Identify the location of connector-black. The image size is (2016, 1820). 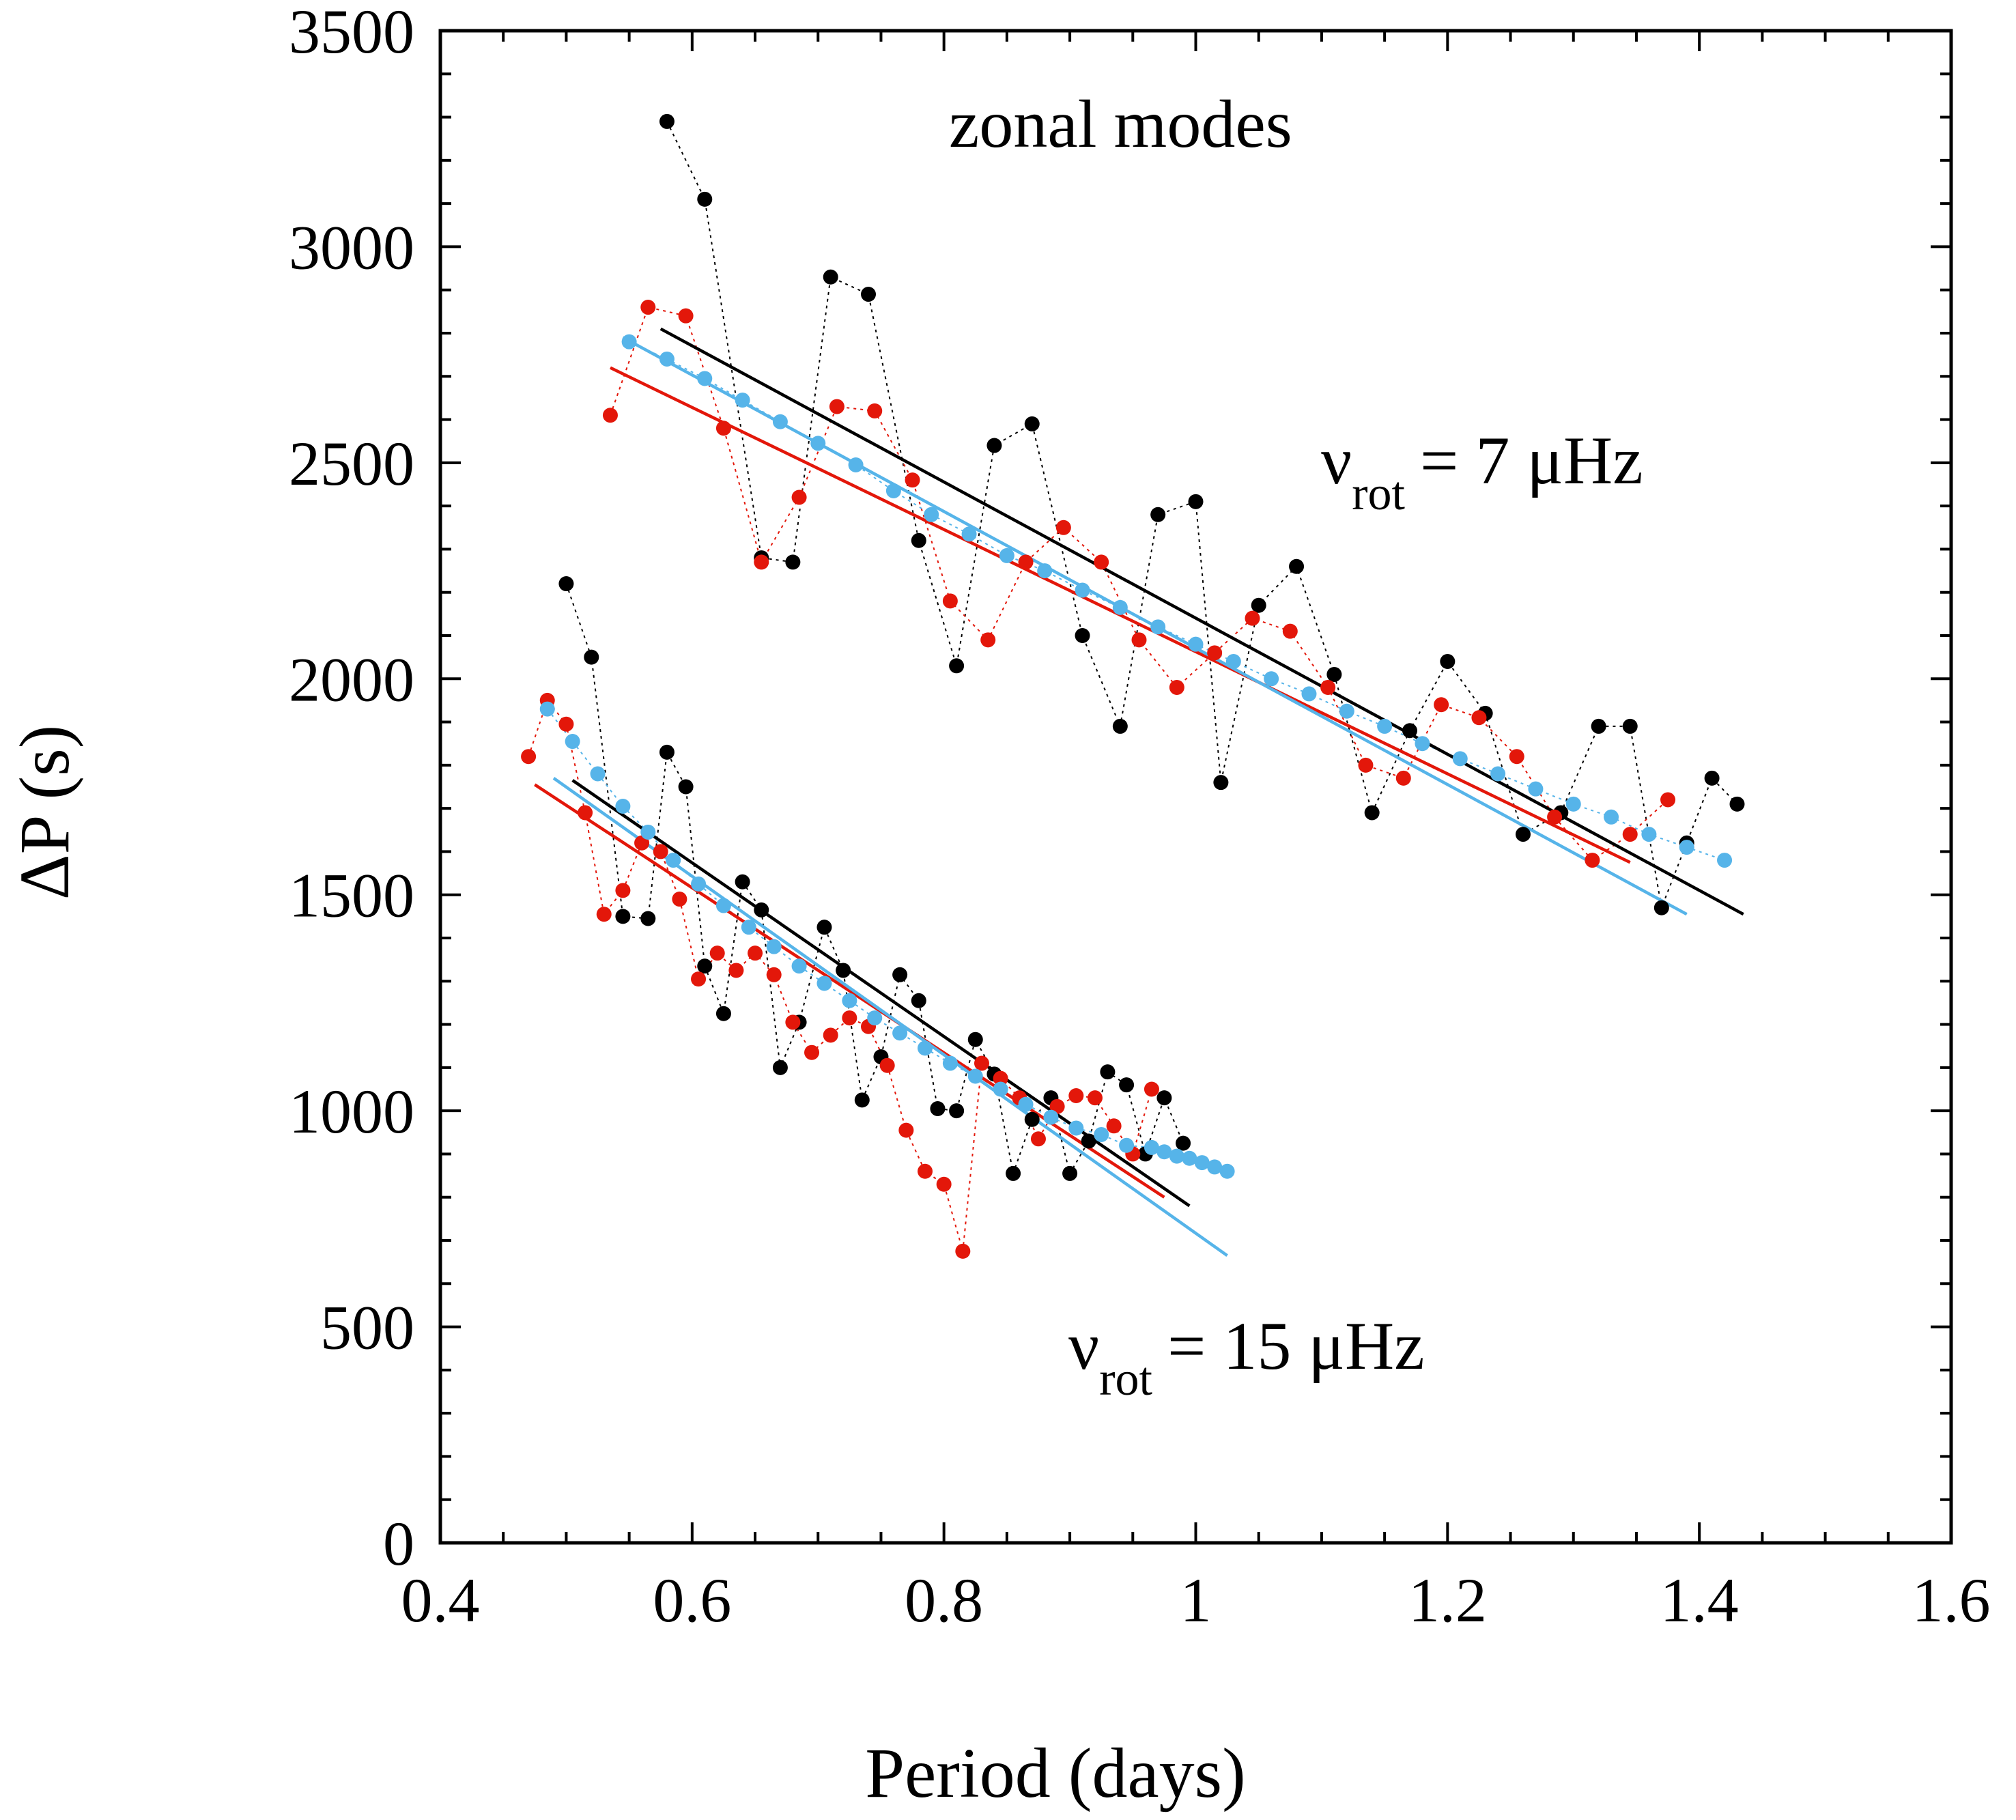
(875, 879).